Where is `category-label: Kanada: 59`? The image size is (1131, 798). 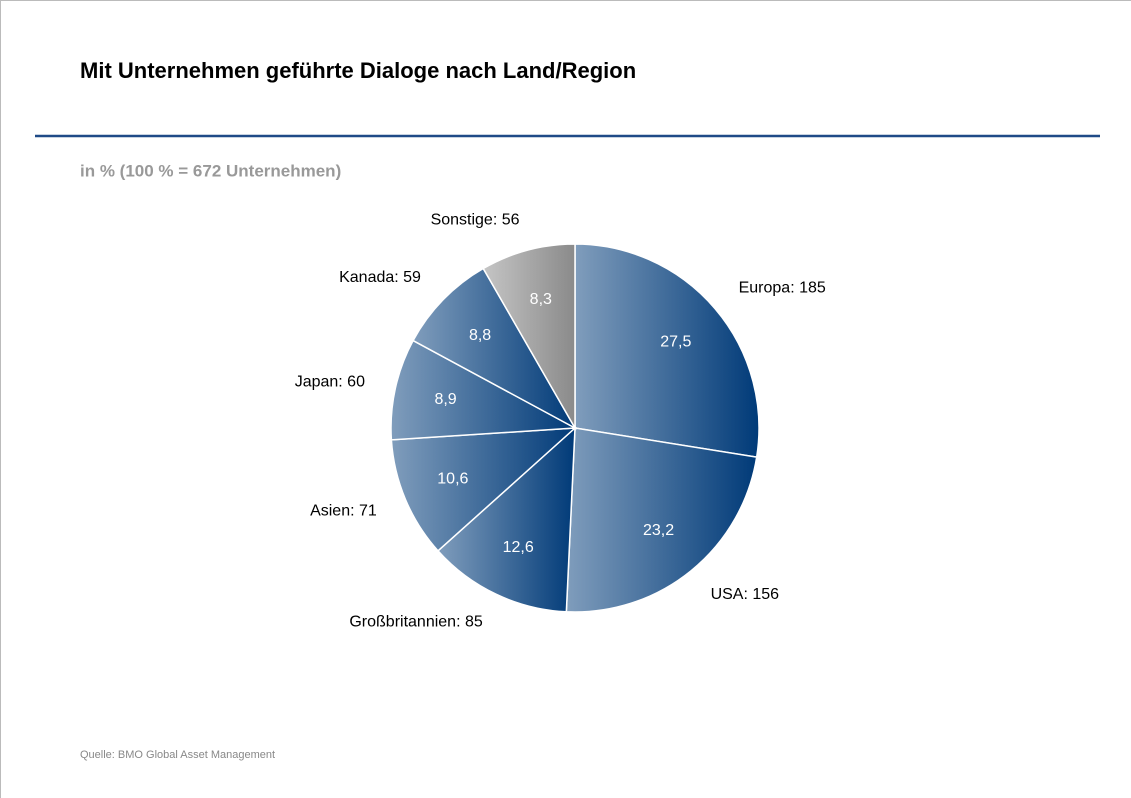
category-label: Kanada: 59 is located at coordinates (380, 277).